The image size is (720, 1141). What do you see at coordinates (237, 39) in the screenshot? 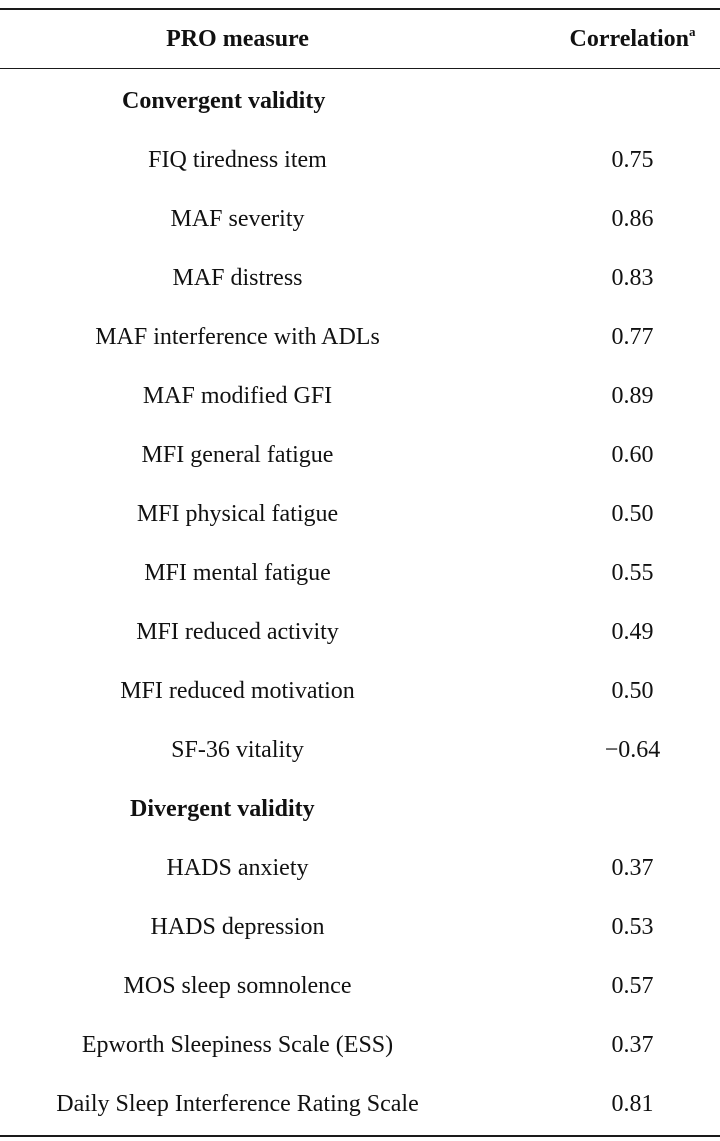
I see `header-pro-measure: PRO measure` at bounding box center [237, 39].